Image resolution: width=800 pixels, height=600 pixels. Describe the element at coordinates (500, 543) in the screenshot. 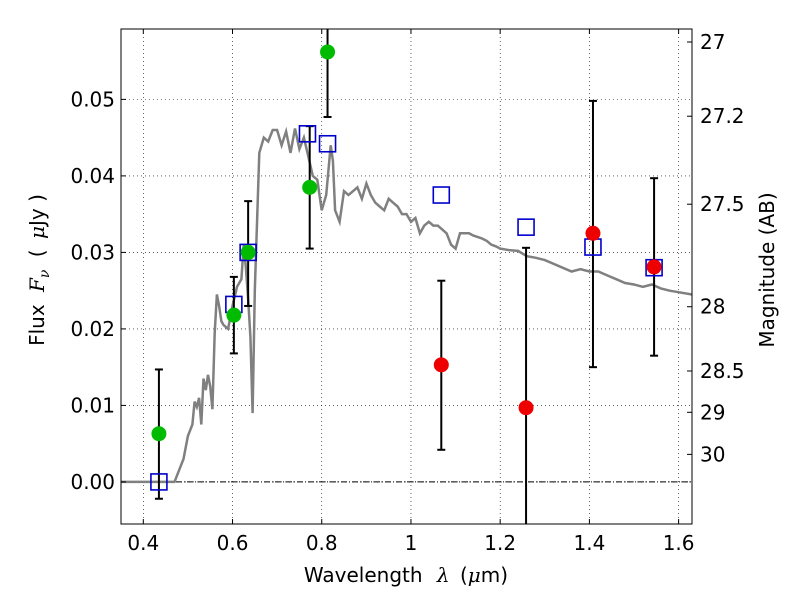

I see `x-tick-label: 1.2` at that location.